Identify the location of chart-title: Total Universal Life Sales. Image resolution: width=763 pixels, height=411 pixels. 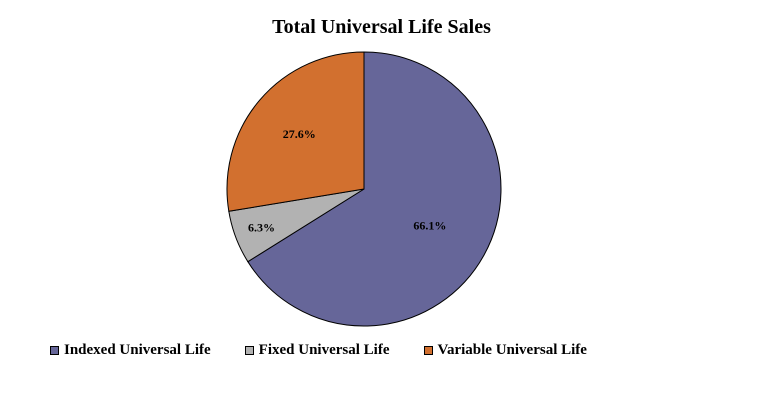
(381, 27).